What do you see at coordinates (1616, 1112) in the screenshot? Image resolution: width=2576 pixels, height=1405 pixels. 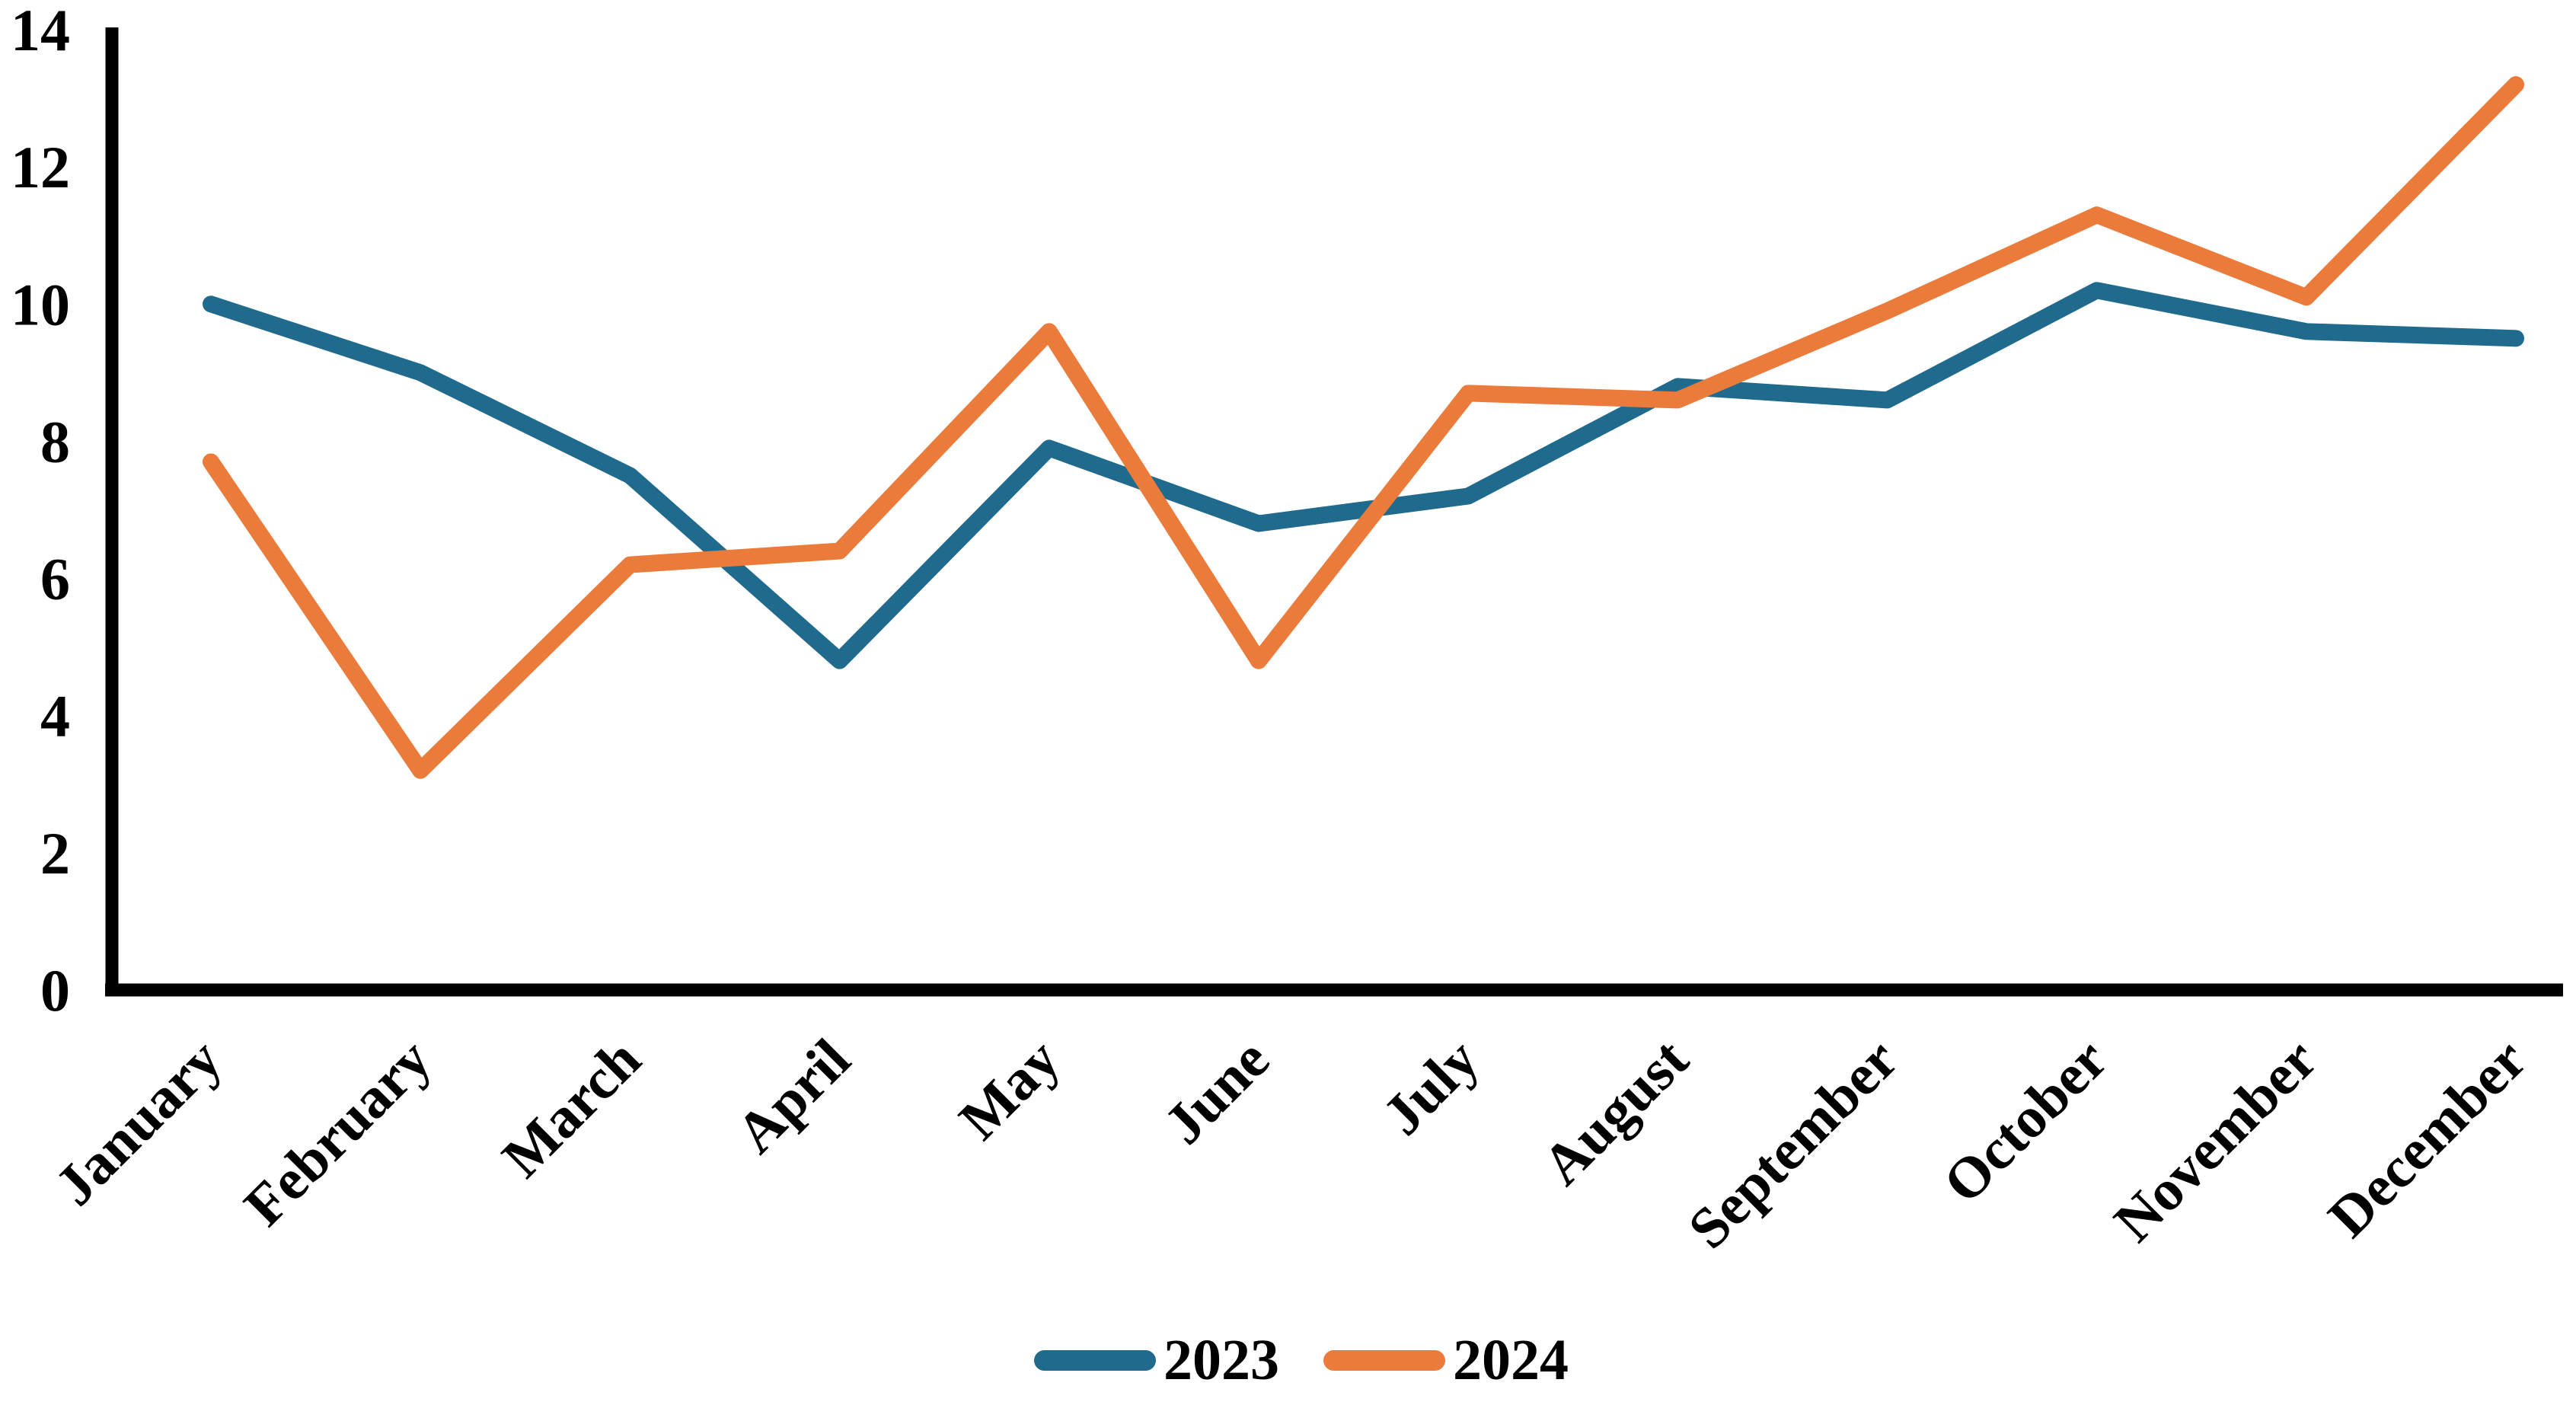 I see `x-axis-month-label: August` at bounding box center [1616, 1112].